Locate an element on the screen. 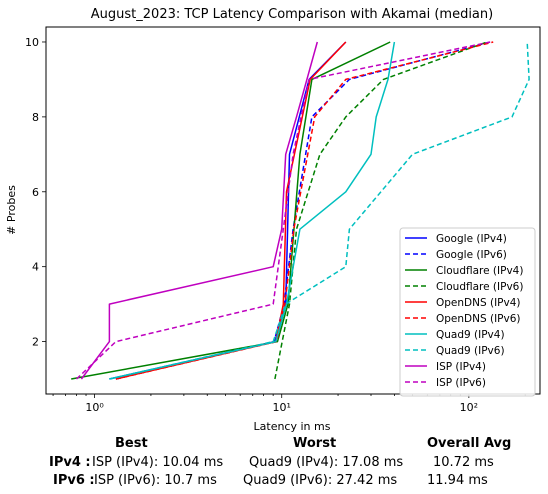 The width and height of the screenshot is (548, 494). y-tick-label: 4 is located at coordinates (35, 267).